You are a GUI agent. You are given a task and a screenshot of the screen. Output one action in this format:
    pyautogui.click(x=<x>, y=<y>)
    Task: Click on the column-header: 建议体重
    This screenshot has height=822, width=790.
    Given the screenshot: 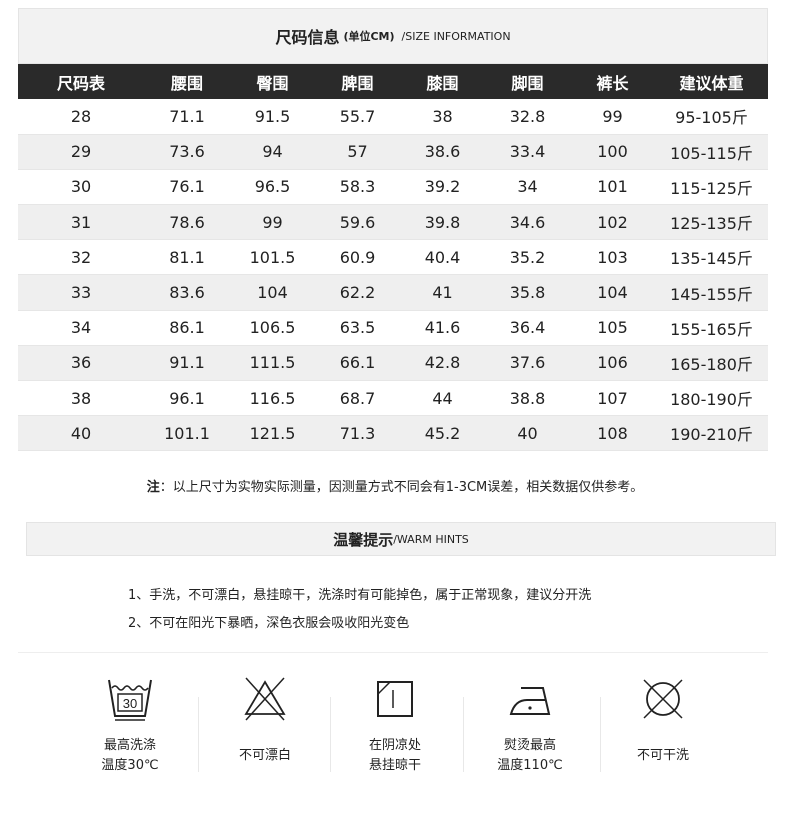 What is the action you would take?
    pyautogui.click(x=711, y=81)
    